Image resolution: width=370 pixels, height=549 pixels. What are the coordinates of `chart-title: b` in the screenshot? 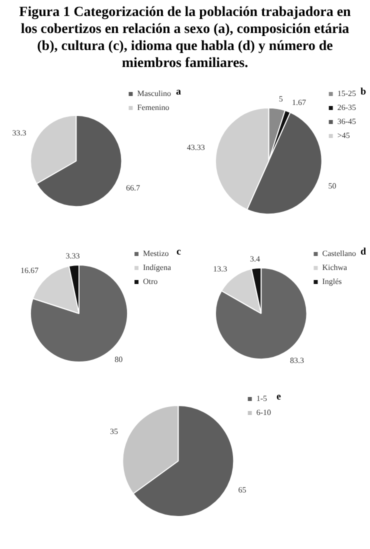 It's located at (363, 92).